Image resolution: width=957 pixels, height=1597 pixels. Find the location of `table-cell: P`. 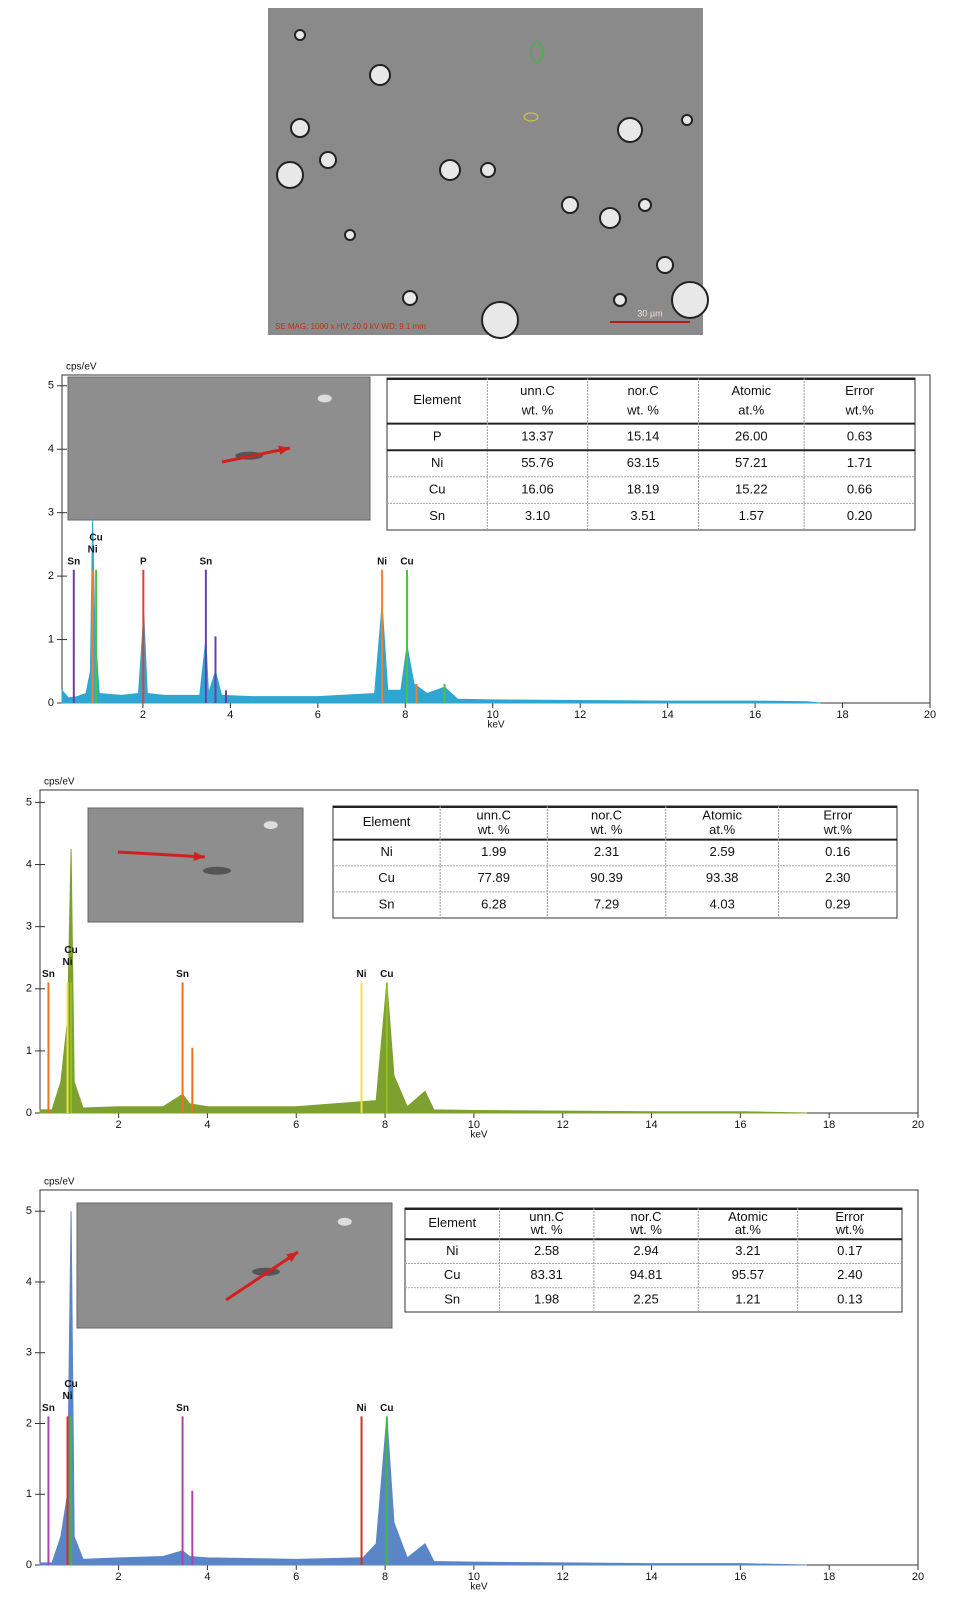

table-cell: P is located at coordinates (437, 435).